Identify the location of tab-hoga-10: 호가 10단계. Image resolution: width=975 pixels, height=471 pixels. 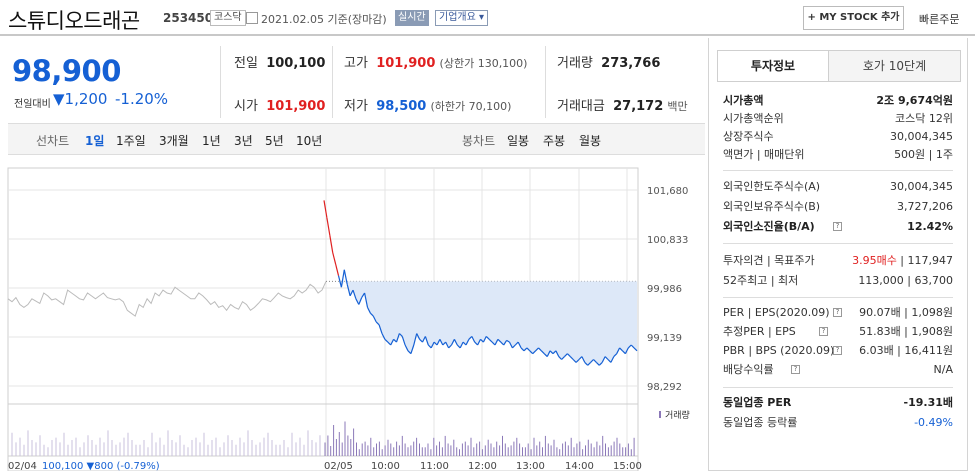
(894, 66).